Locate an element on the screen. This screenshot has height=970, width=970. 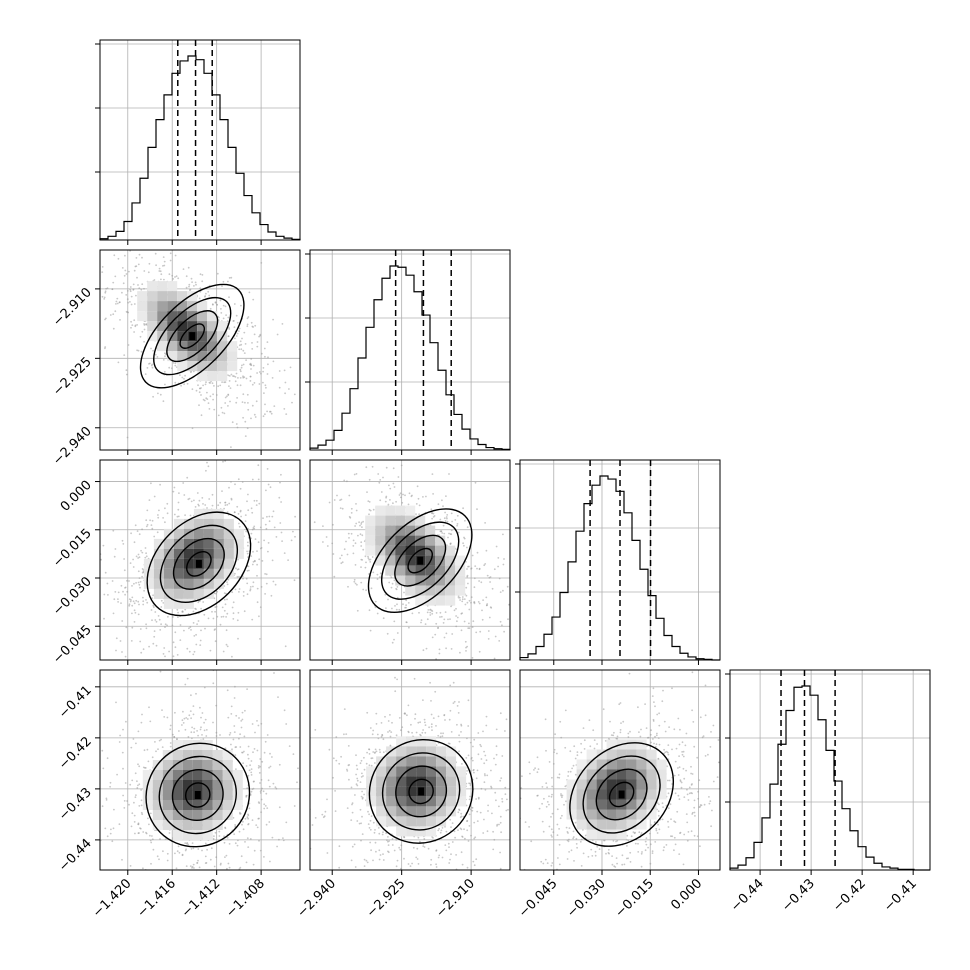
panel-frame is located at coordinates (200, 140).